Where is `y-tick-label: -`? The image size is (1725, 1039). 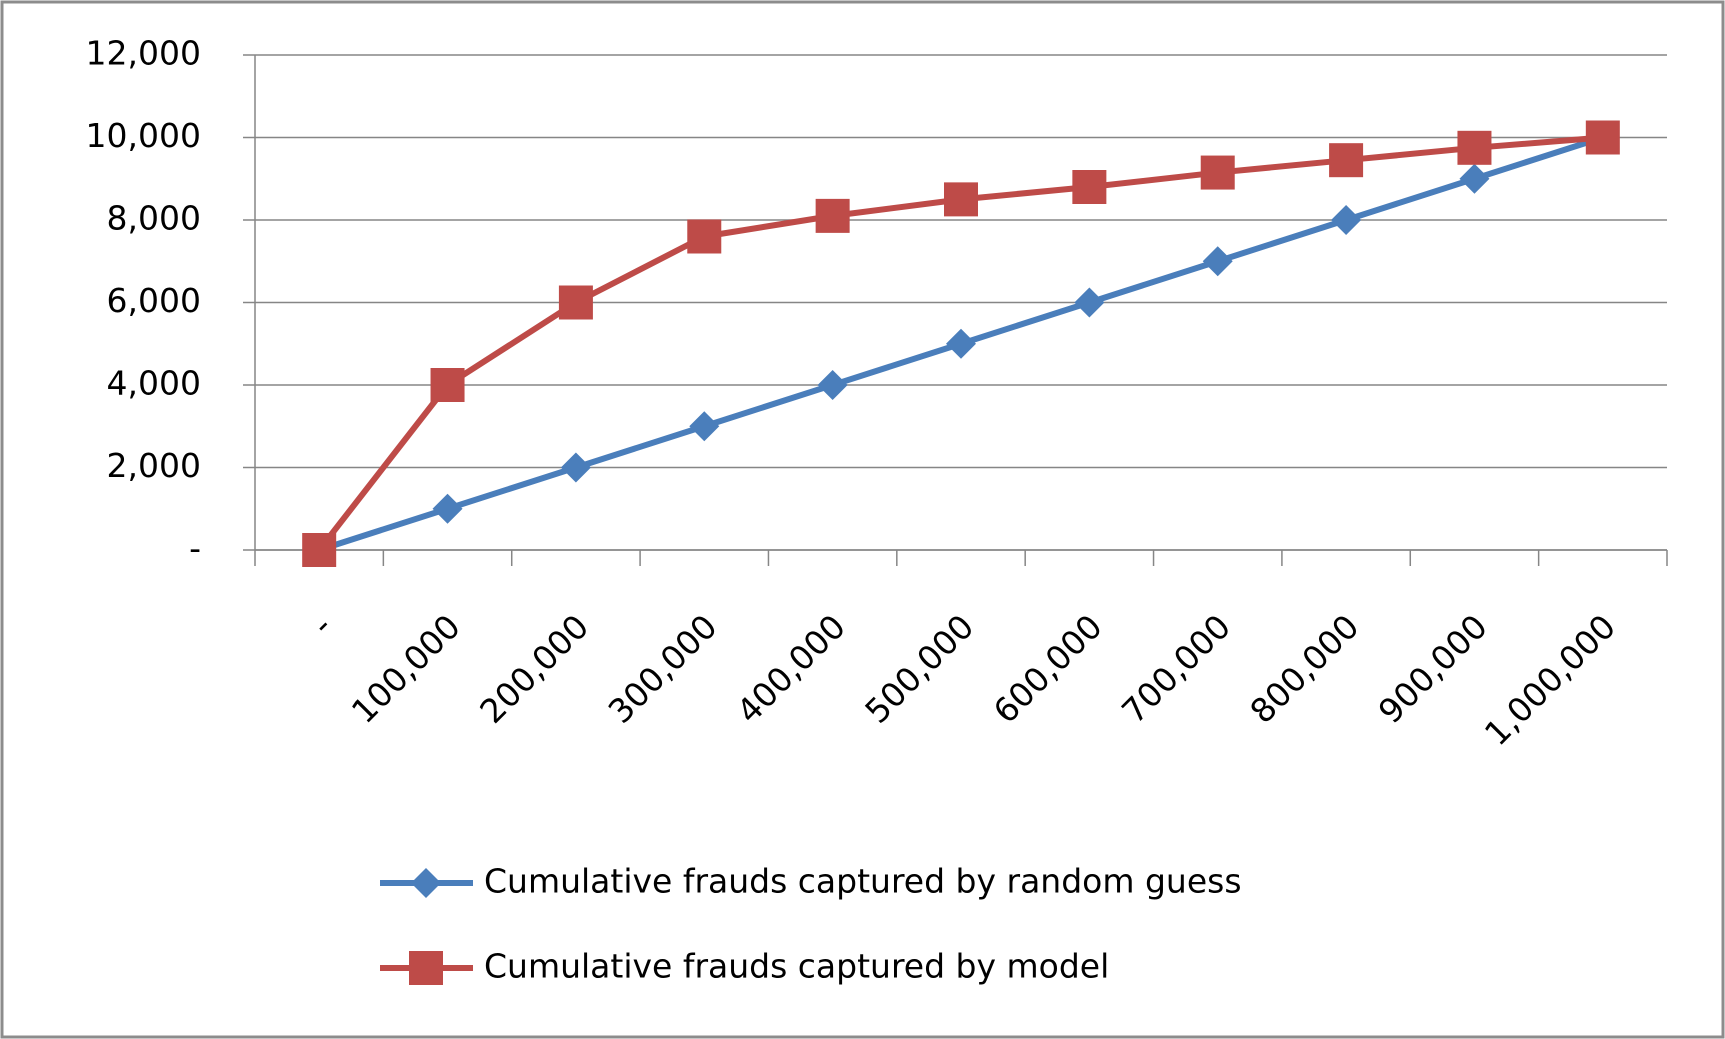
y-tick-label: - is located at coordinates (195, 548).